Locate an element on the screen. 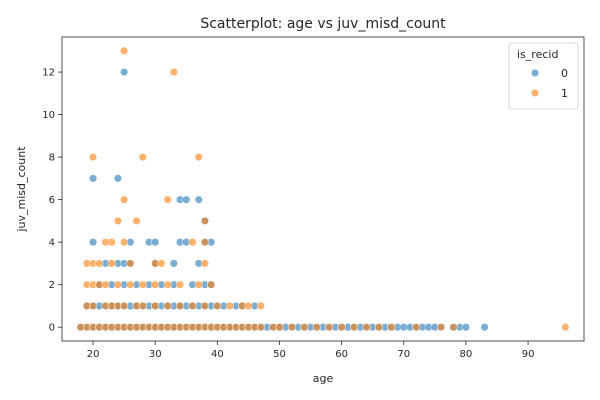 Image resolution: width=600 pixels, height=400 pixels. y-tick-label: 4 is located at coordinates (52, 243).